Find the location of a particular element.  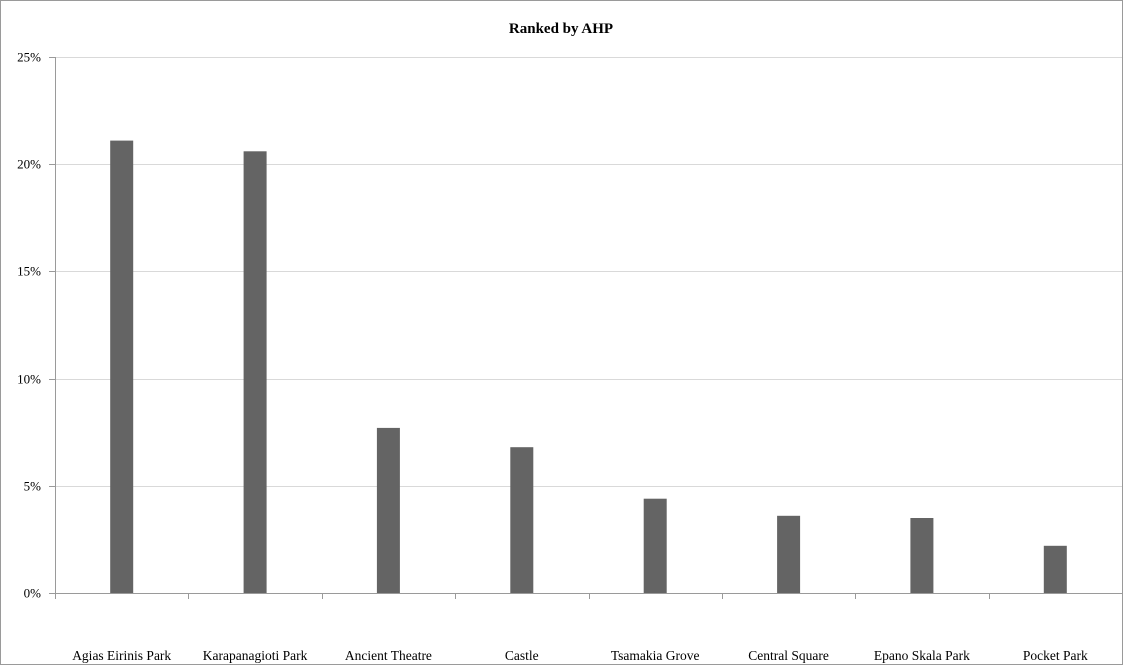

chart-title: Ranked by AHP is located at coordinates (561, 29).